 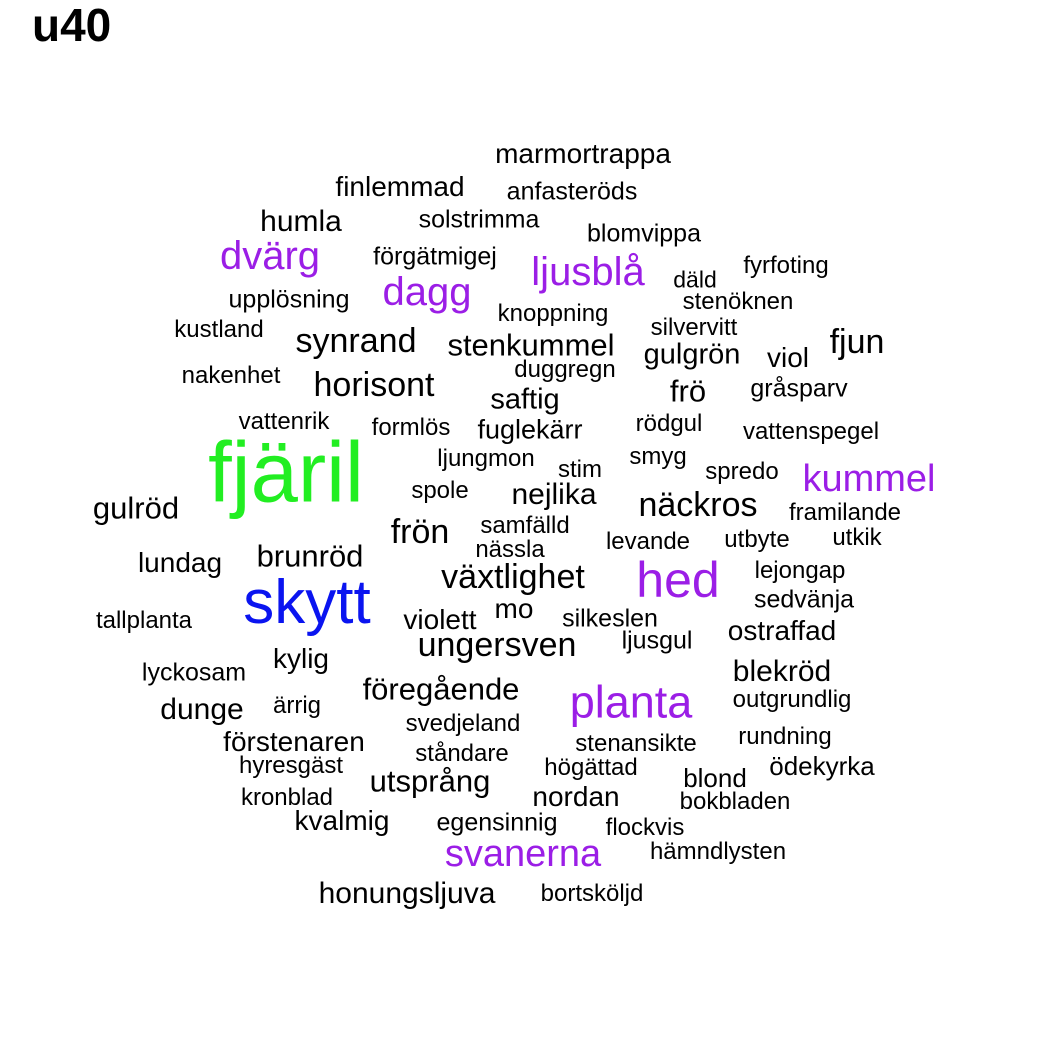 I want to click on word-odekyrka: ödekyrka, so click(x=822, y=766).